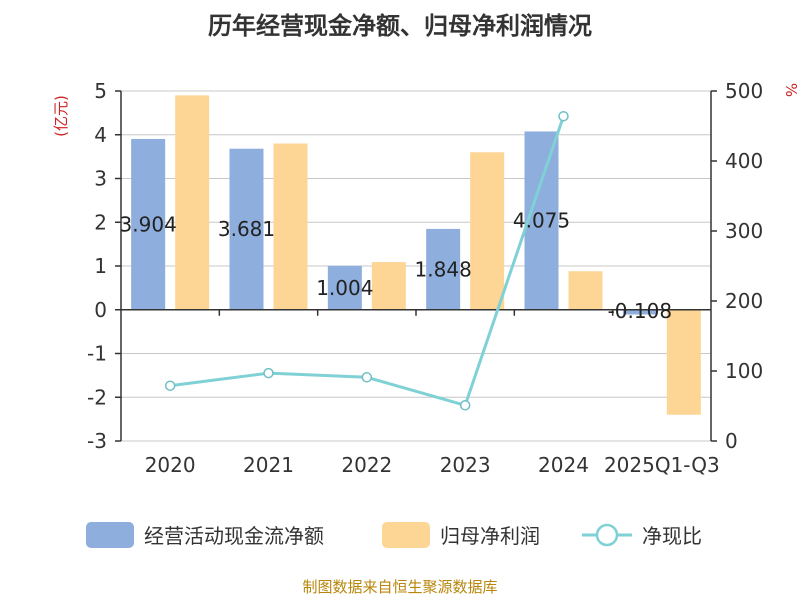  What do you see at coordinates (744, 91) in the screenshot?
I see `right-axis-tick-label: 500` at bounding box center [744, 91].